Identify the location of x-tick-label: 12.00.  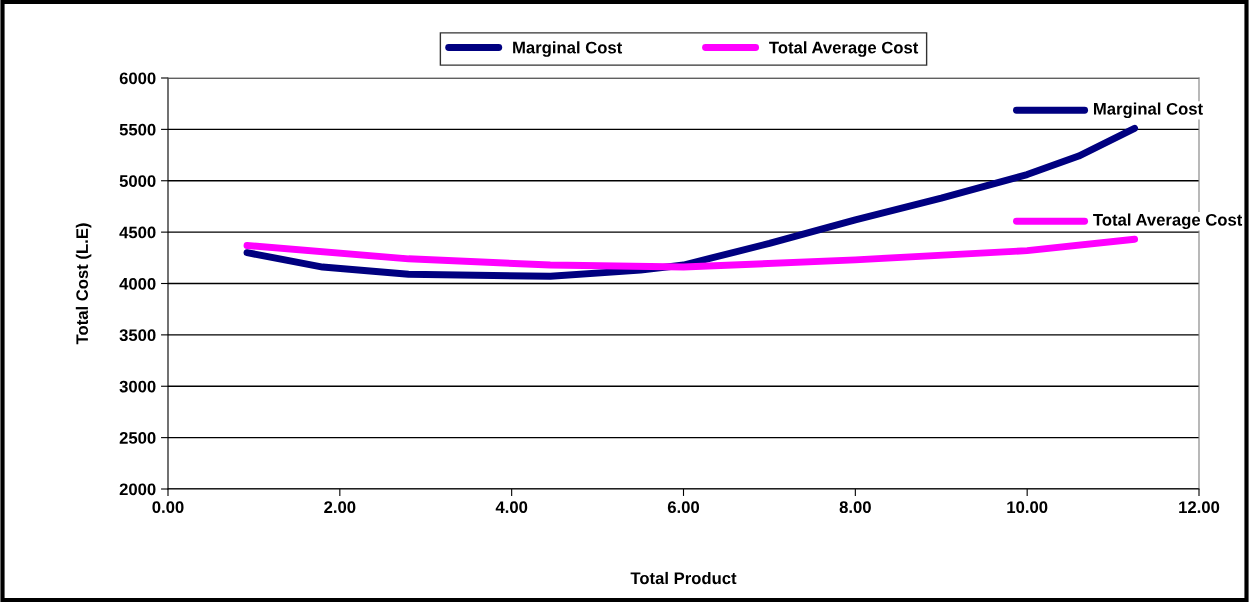
(1199, 507).